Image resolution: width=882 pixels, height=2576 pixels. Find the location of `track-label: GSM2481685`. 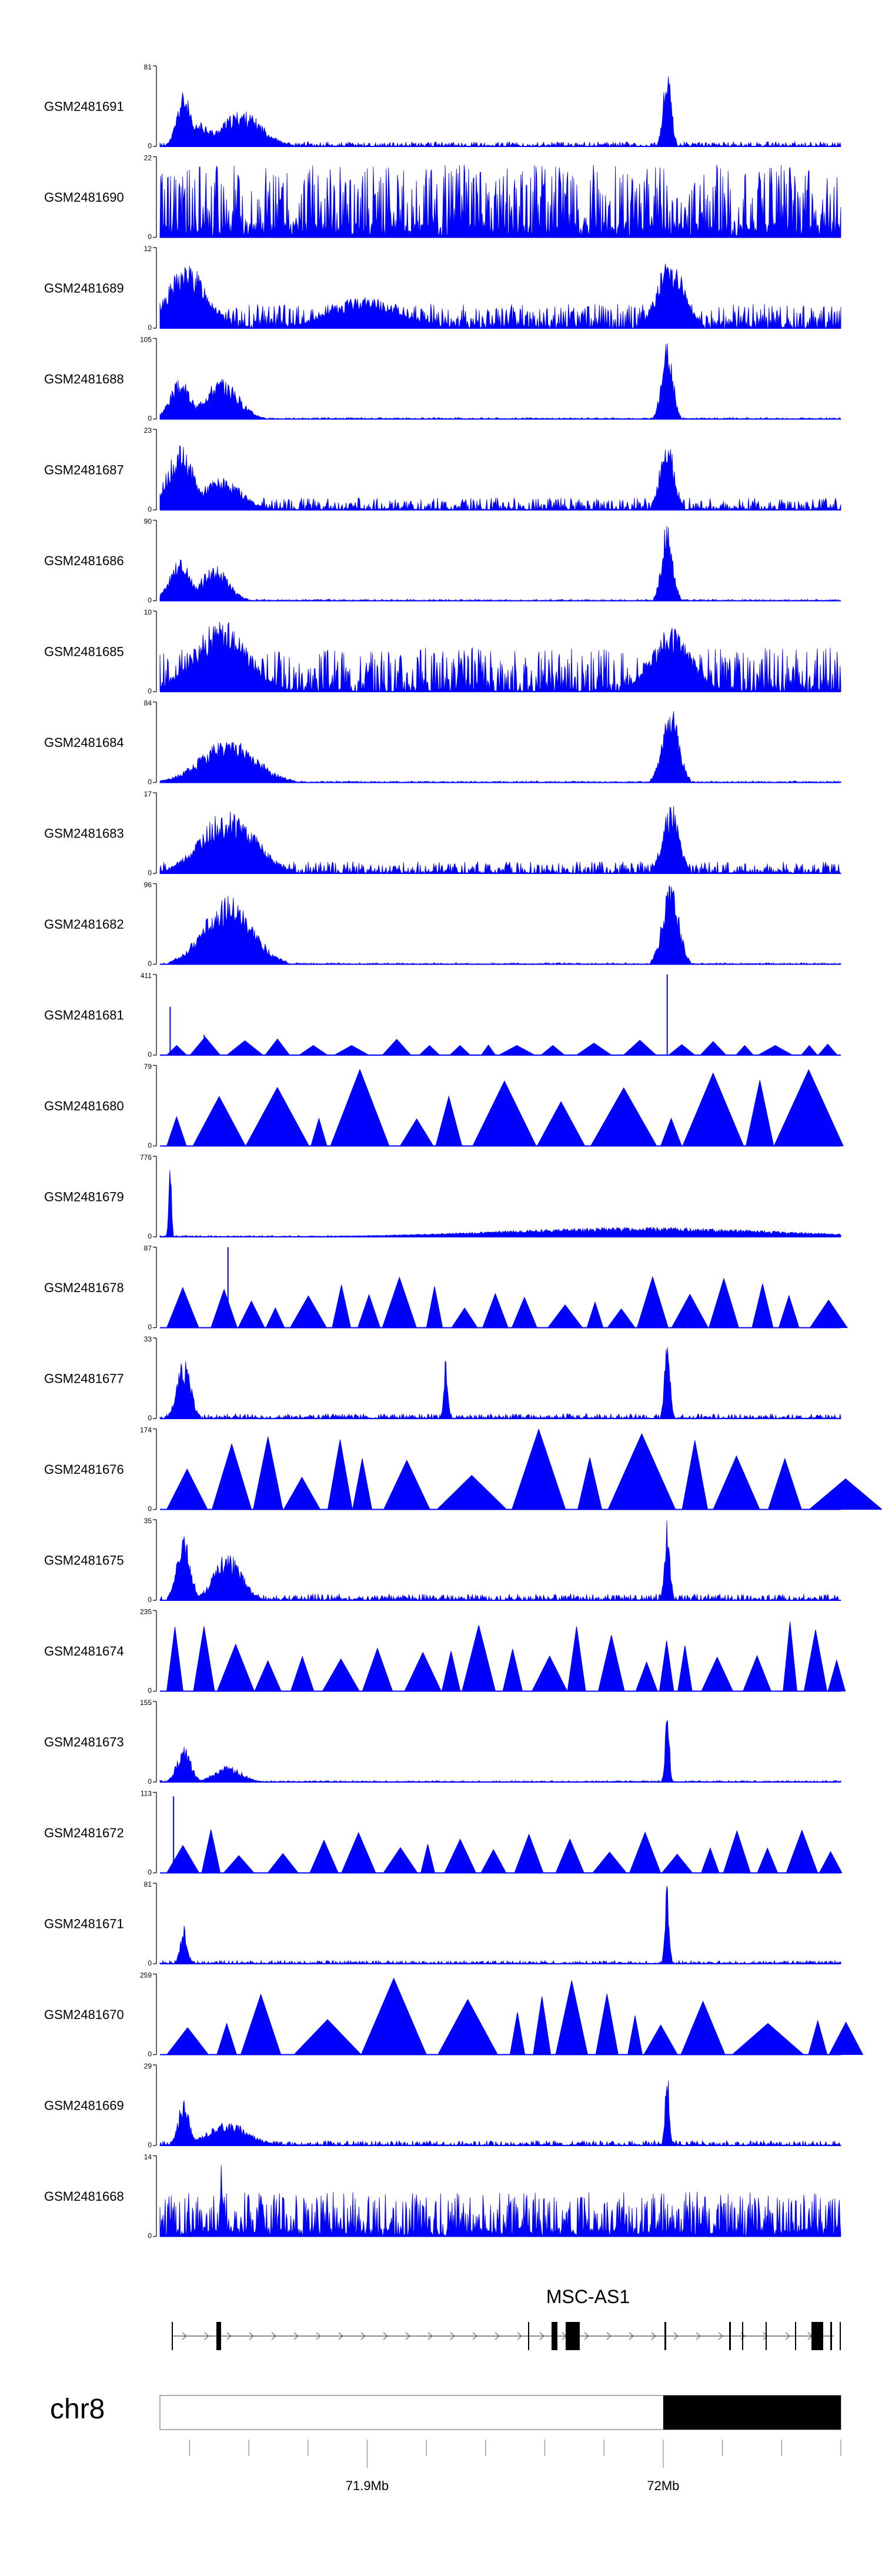

track-label: GSM2481685 is located at coordinates (84, 652).